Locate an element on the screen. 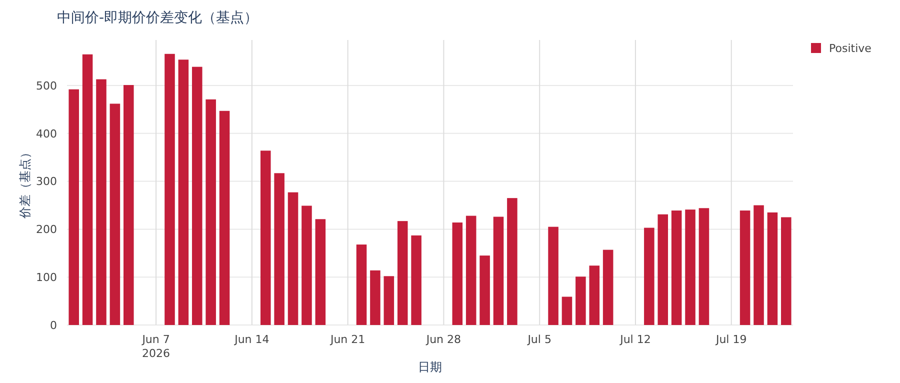 This screenshot has width=900, height=383. y-tick-label: 500 is located at coordinates (46, 85).